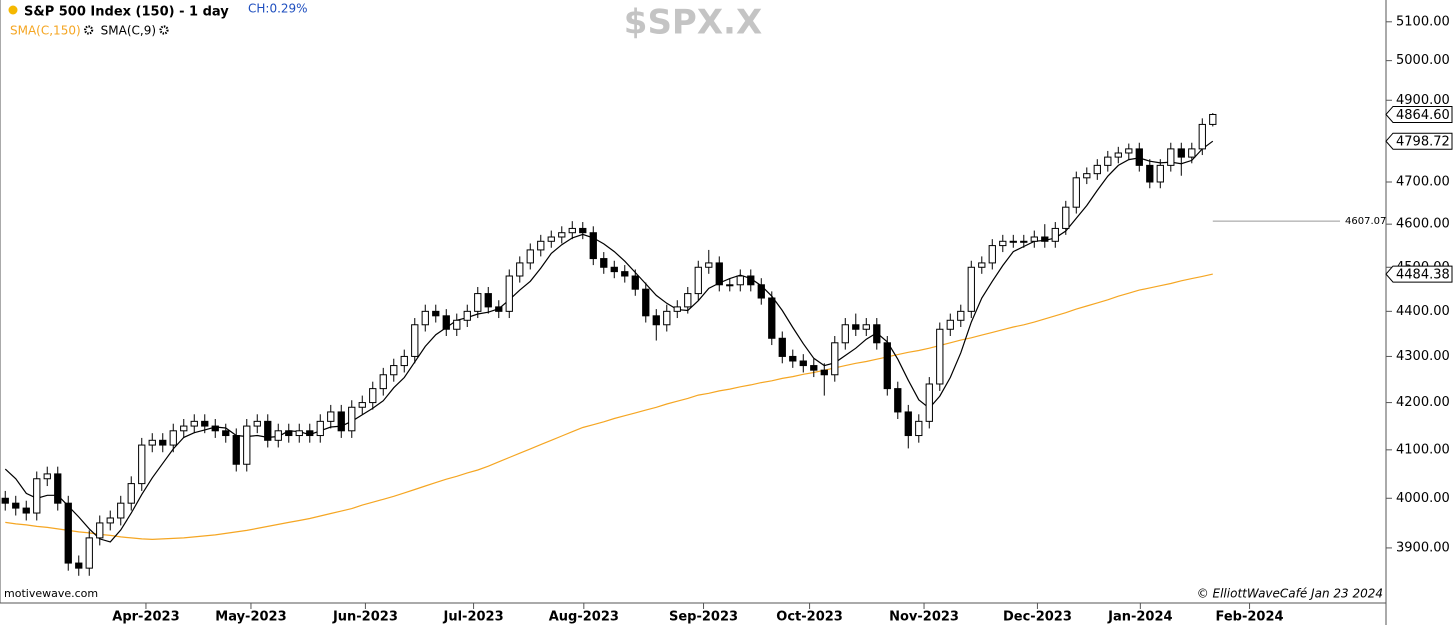 This screenshot has height=625, width=1456. I want to click on price-tag-label: 4864.60, so click(1423, 115).